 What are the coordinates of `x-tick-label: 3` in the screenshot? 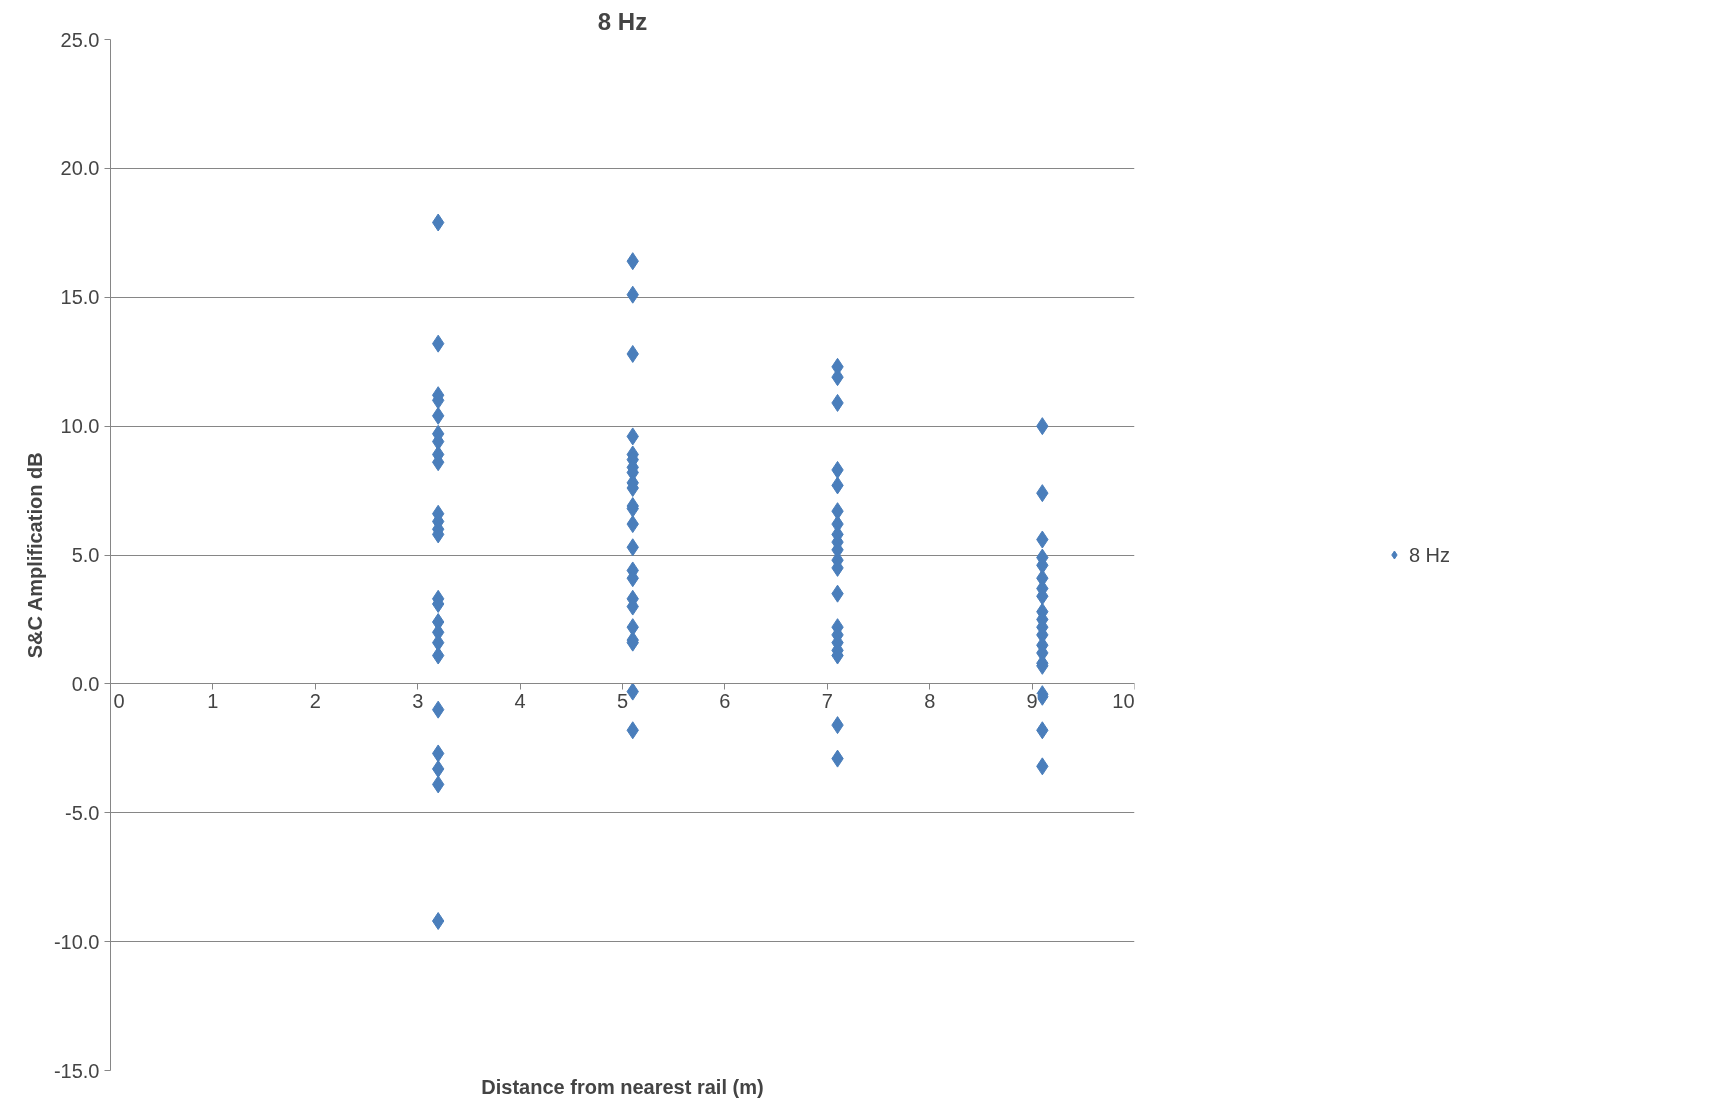 It's located at (418, 700).